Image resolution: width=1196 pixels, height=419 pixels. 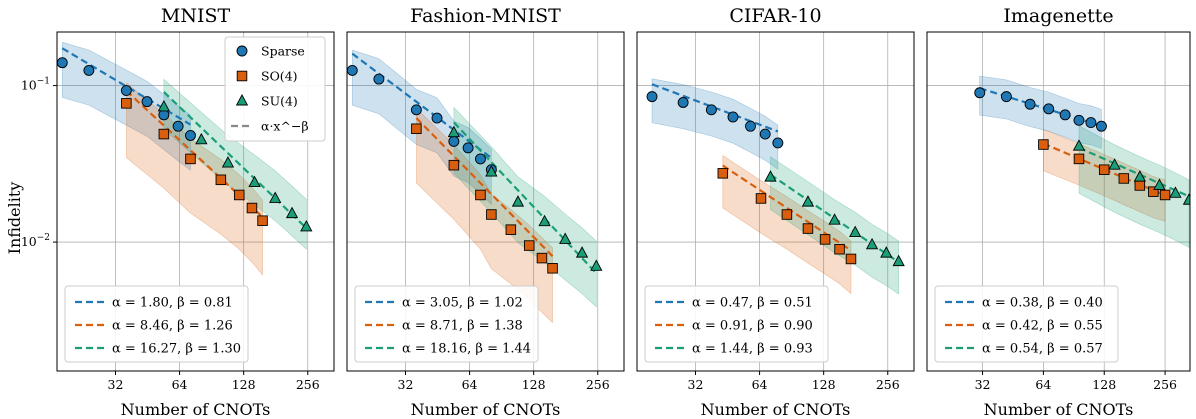 What do you see at coordinates (279, 101) in the screenshot?
I see `series-legend-label: SU(4)` at bounding box center [279, 101].